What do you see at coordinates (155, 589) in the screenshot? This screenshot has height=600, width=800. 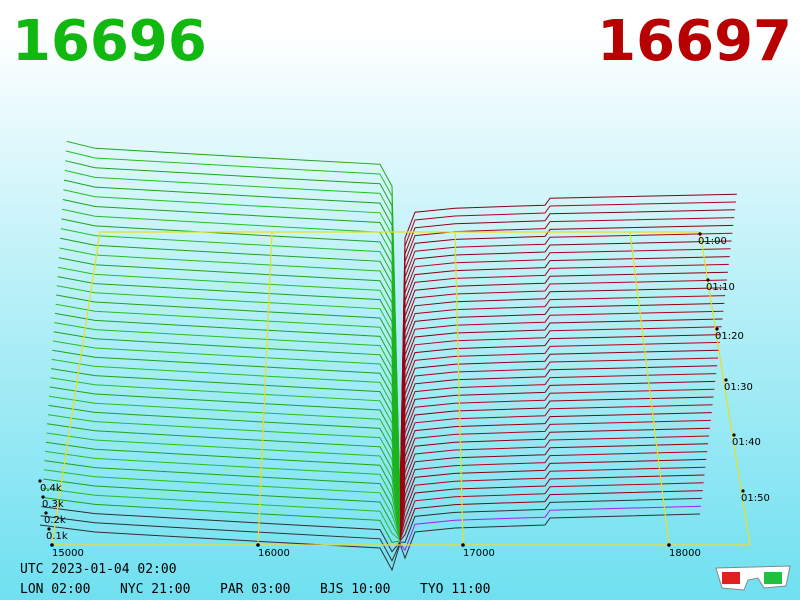 I see `city-time: NYC 21:00` at bounding box center [155, 589].